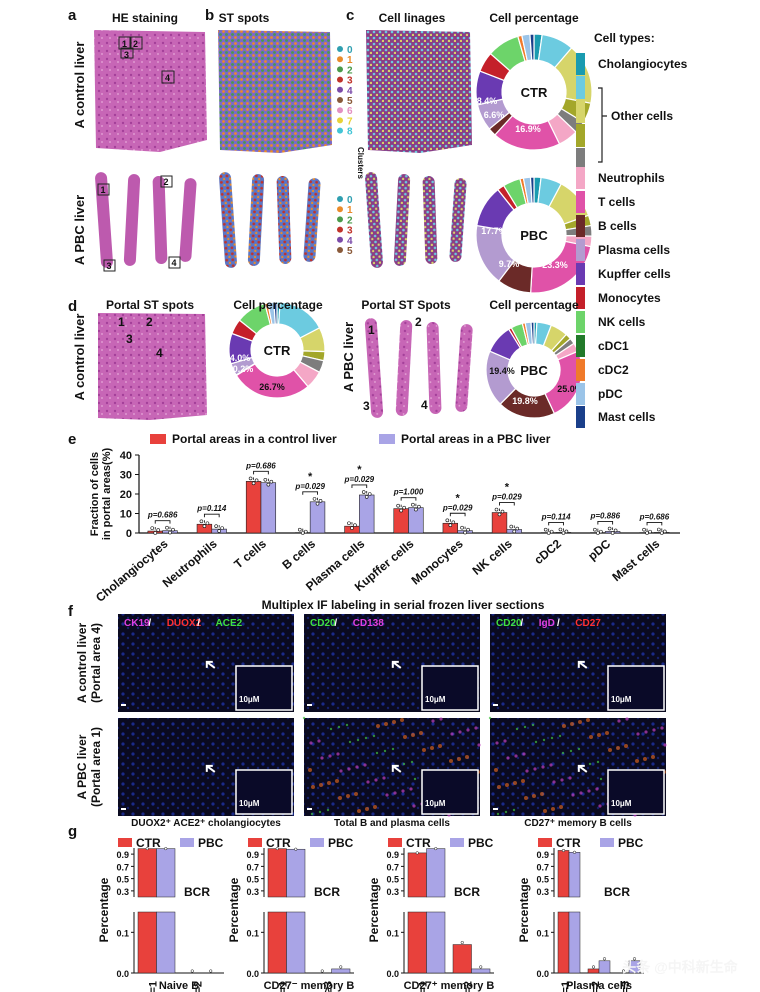  What do you see at coordinates (229, 623) in the screenshot?
I see `if-stain-label: ACE2` at bounding box center [229, 623].